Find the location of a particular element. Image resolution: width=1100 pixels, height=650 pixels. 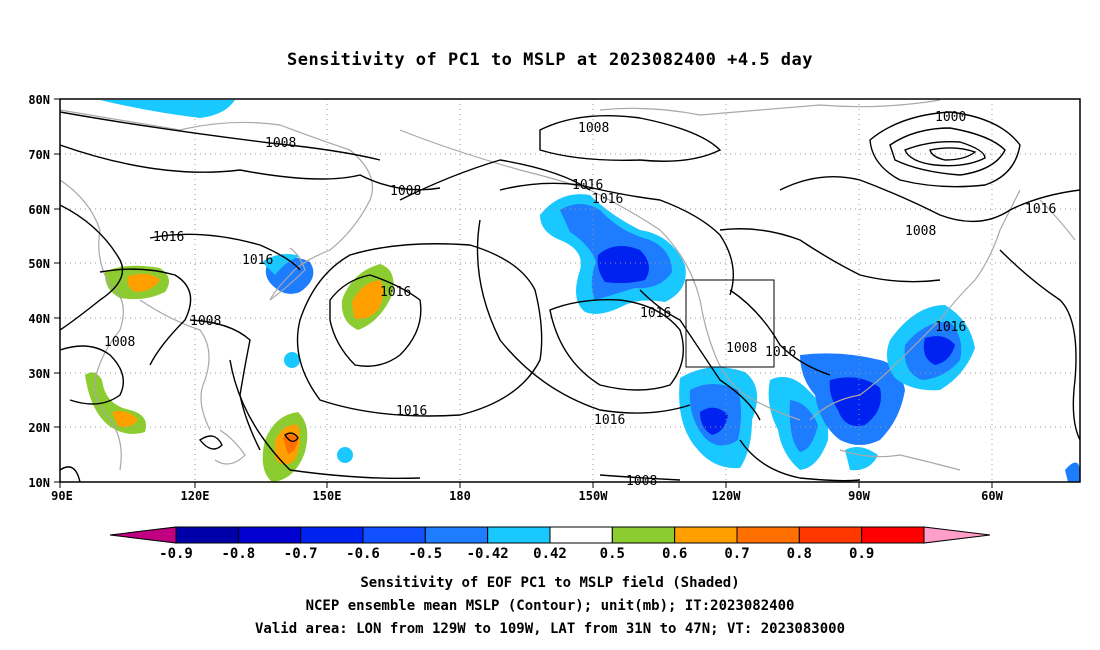

shade-patch-nw is located at coordinates (167, 109).